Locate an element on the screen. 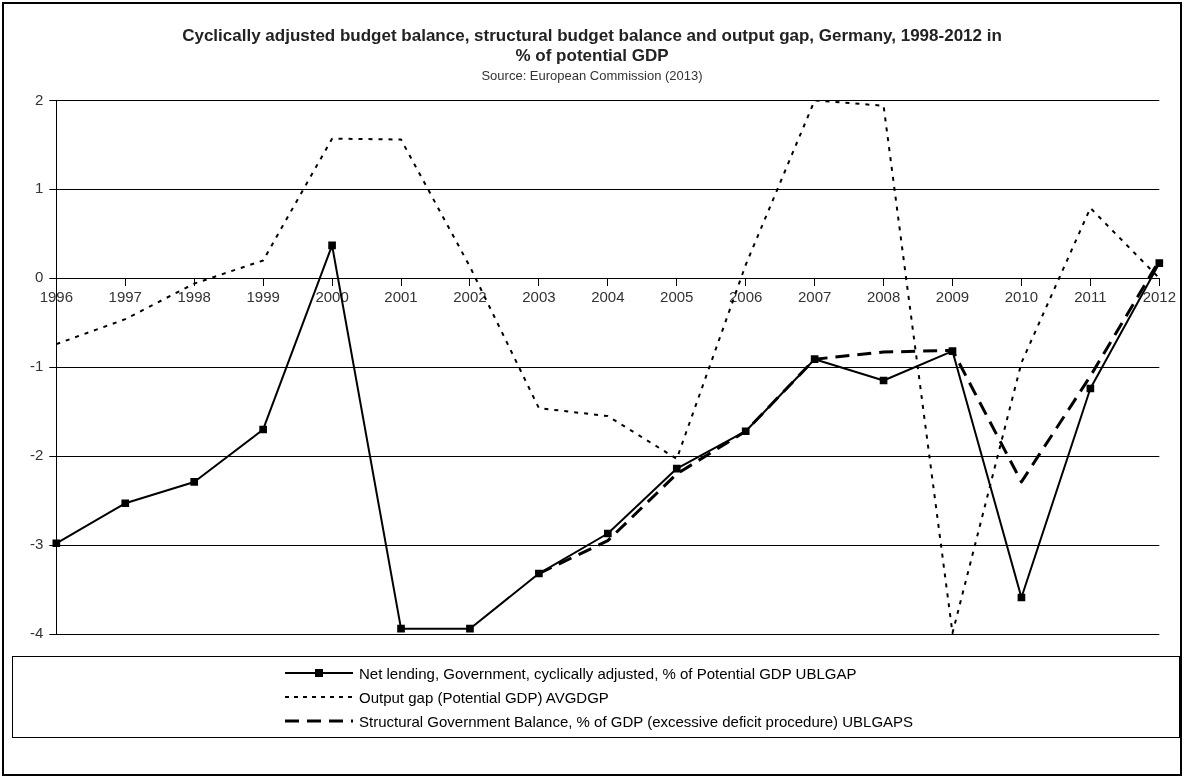 The height and width of the screenshot is (782, 1188). x-tick-label: 2008 is located at coordinates (883, 297).